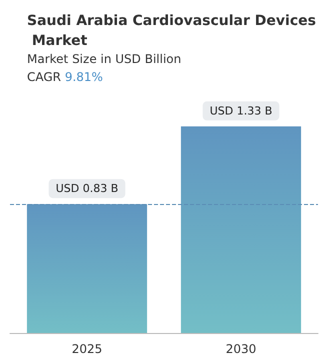  Describe the element at coordinates (65, 77) in the screenshot. I see `text: CAGR 9.81%` at that location.